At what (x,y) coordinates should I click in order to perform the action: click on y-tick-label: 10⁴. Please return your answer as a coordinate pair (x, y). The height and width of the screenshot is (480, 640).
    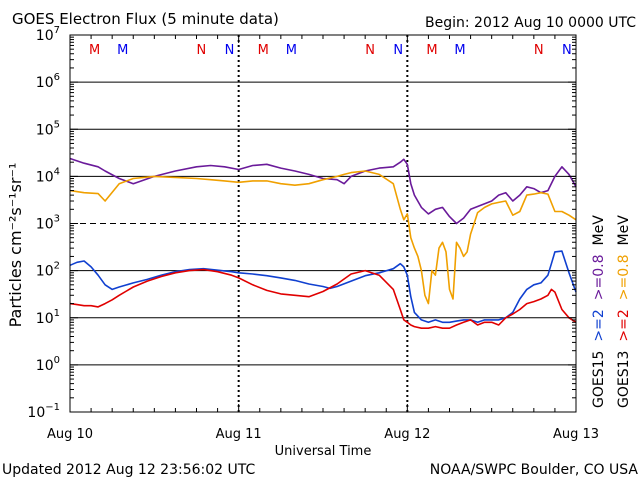
    Looking at the image, I should click on (48, 175).